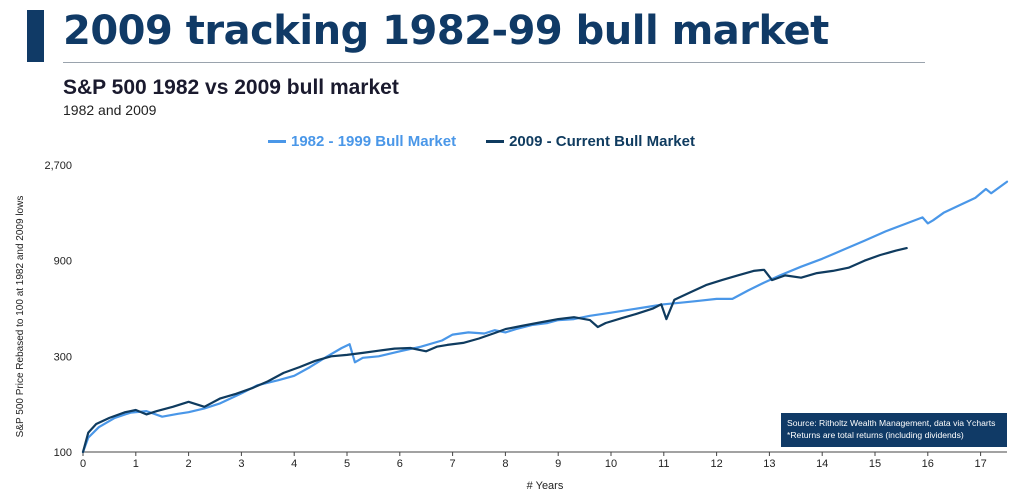  I want to click on legend-swatch-2009, so click(495, 141).